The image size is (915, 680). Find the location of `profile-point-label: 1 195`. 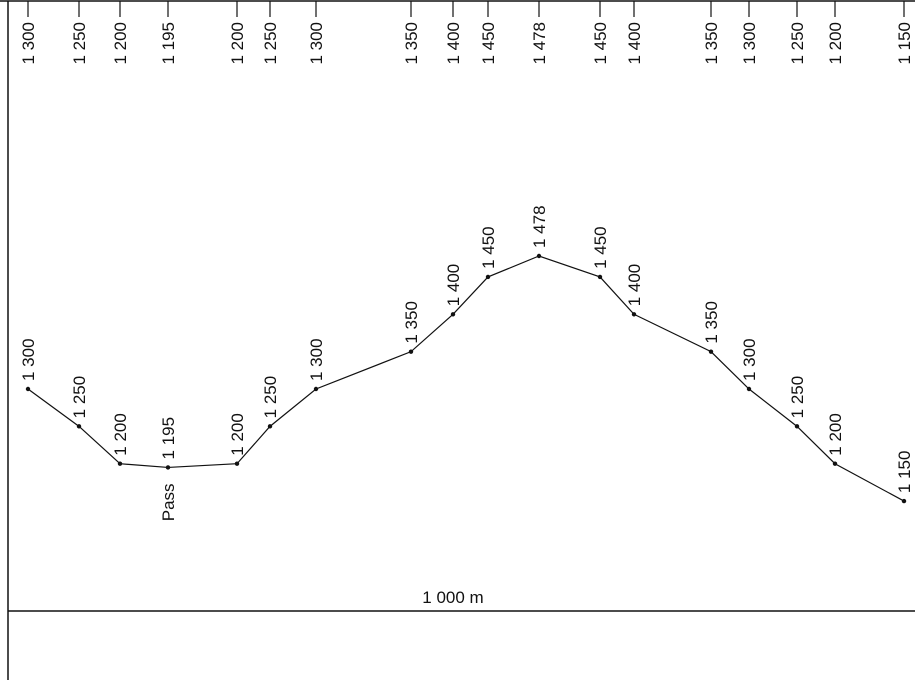

profile-point-label: 1 195 is located at coordinates (168, 438).